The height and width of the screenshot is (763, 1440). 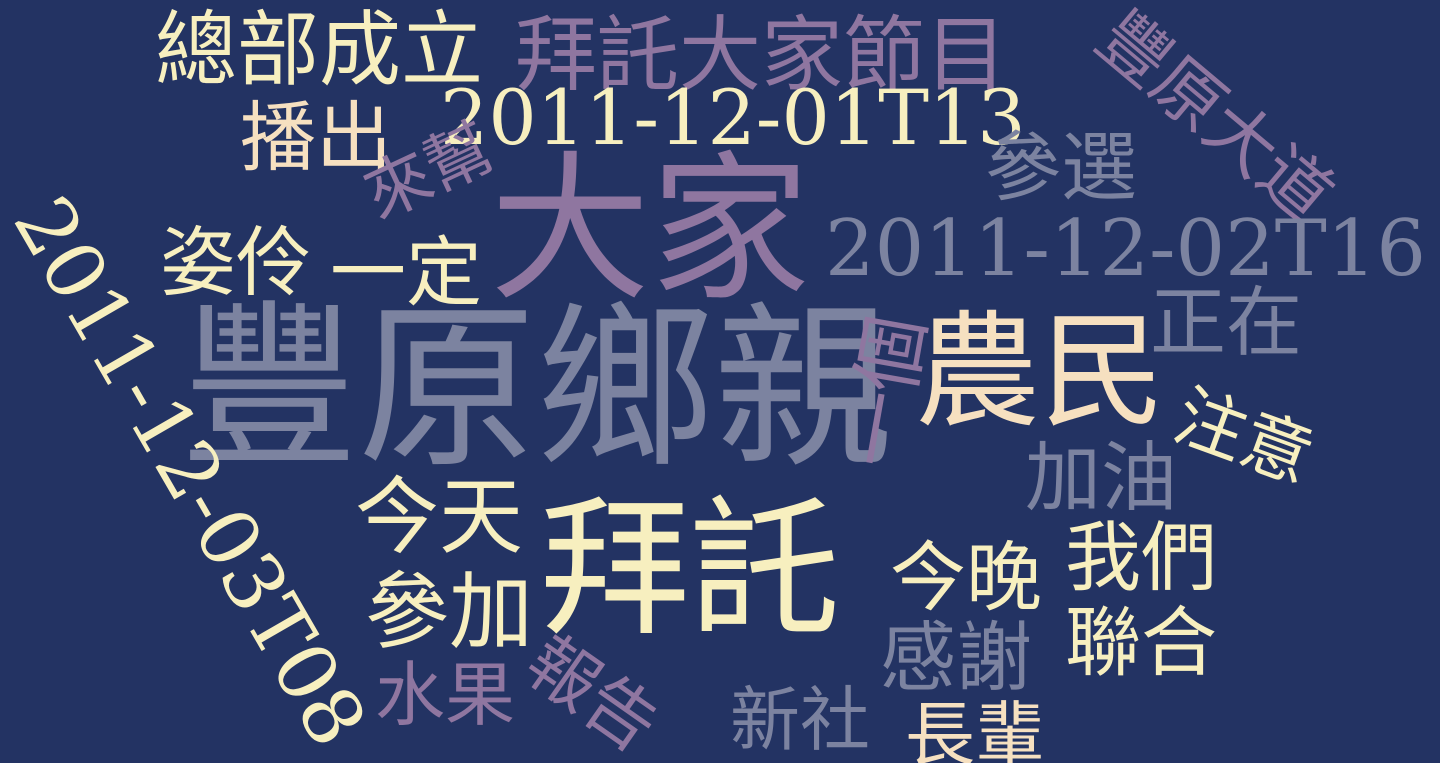 I want to click on word-zongbu-chengli: 總部成立, so click(x=319, y=50).